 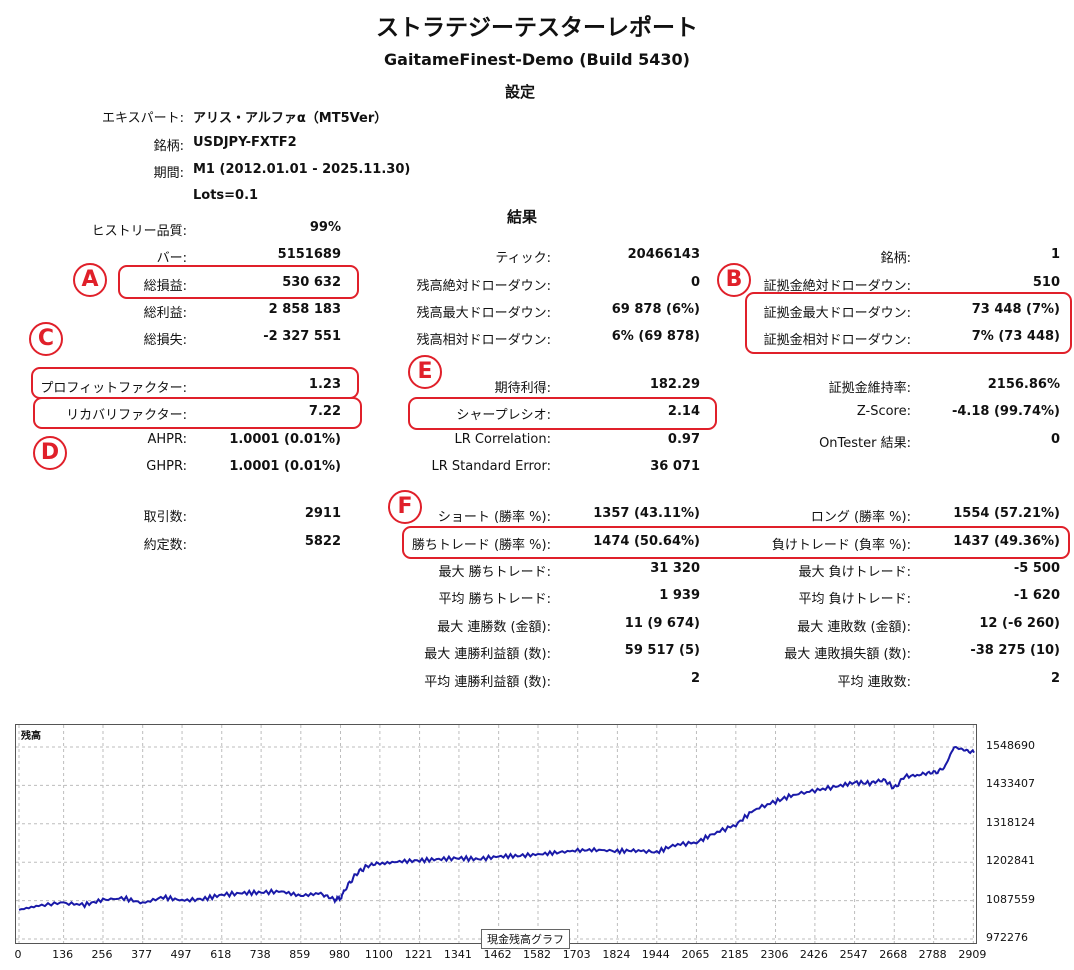 What do you see at coordinates (655, 309) in the screenshot?
I see `balance-max-dd-value: 69 878 (6%)` at bounding box center [655, 309].